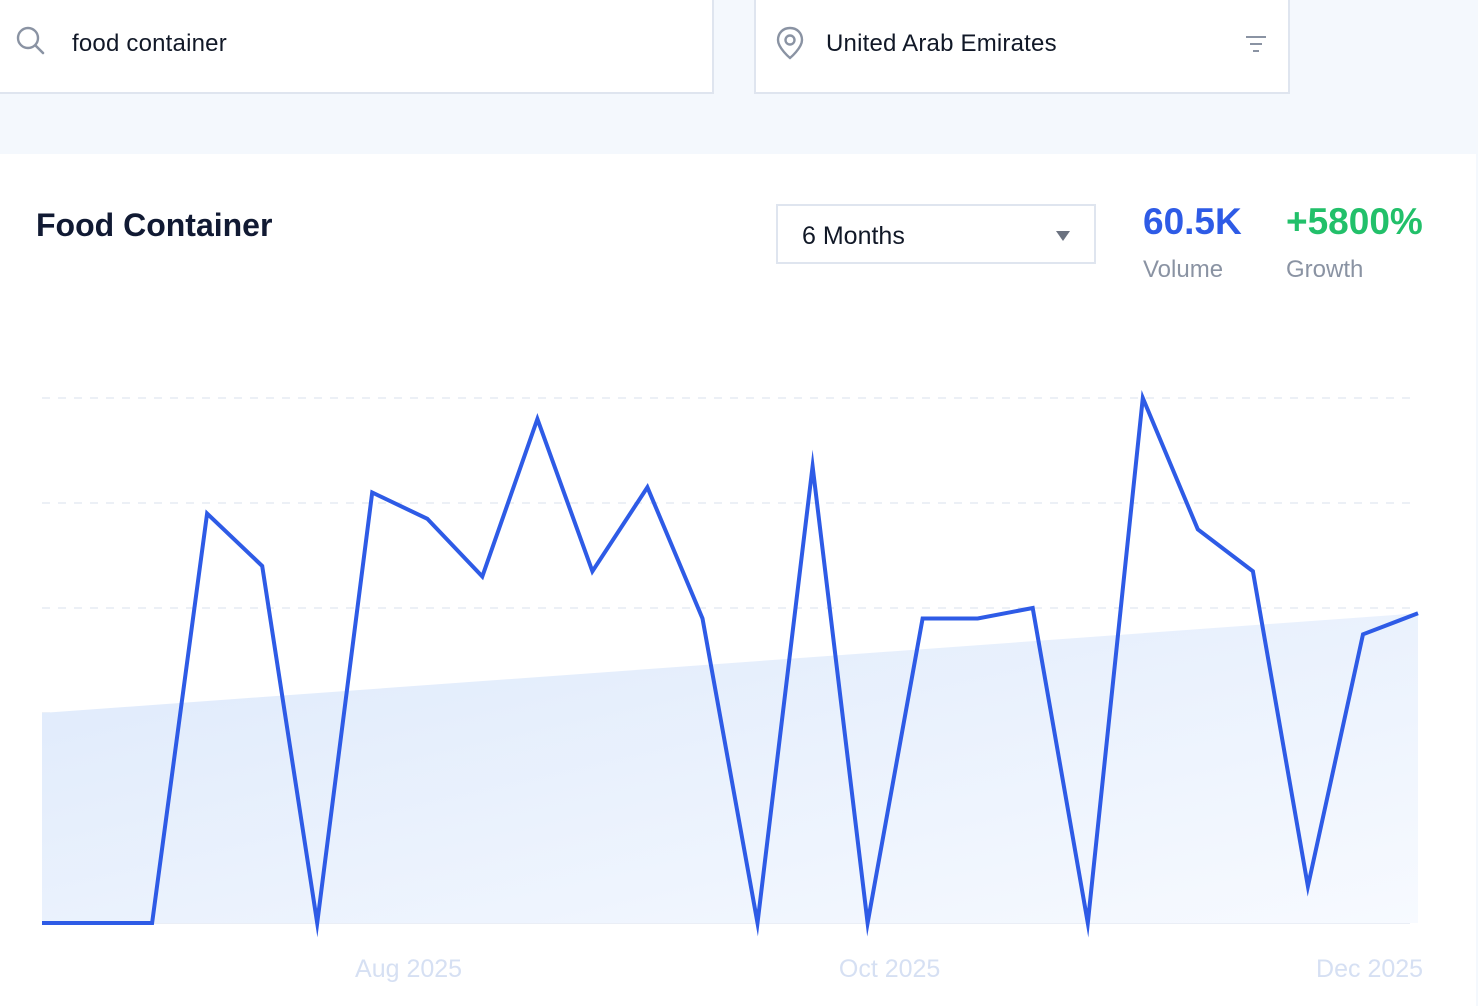  I want to click on x-tick-label: Oct 2025, so click(889, 969).